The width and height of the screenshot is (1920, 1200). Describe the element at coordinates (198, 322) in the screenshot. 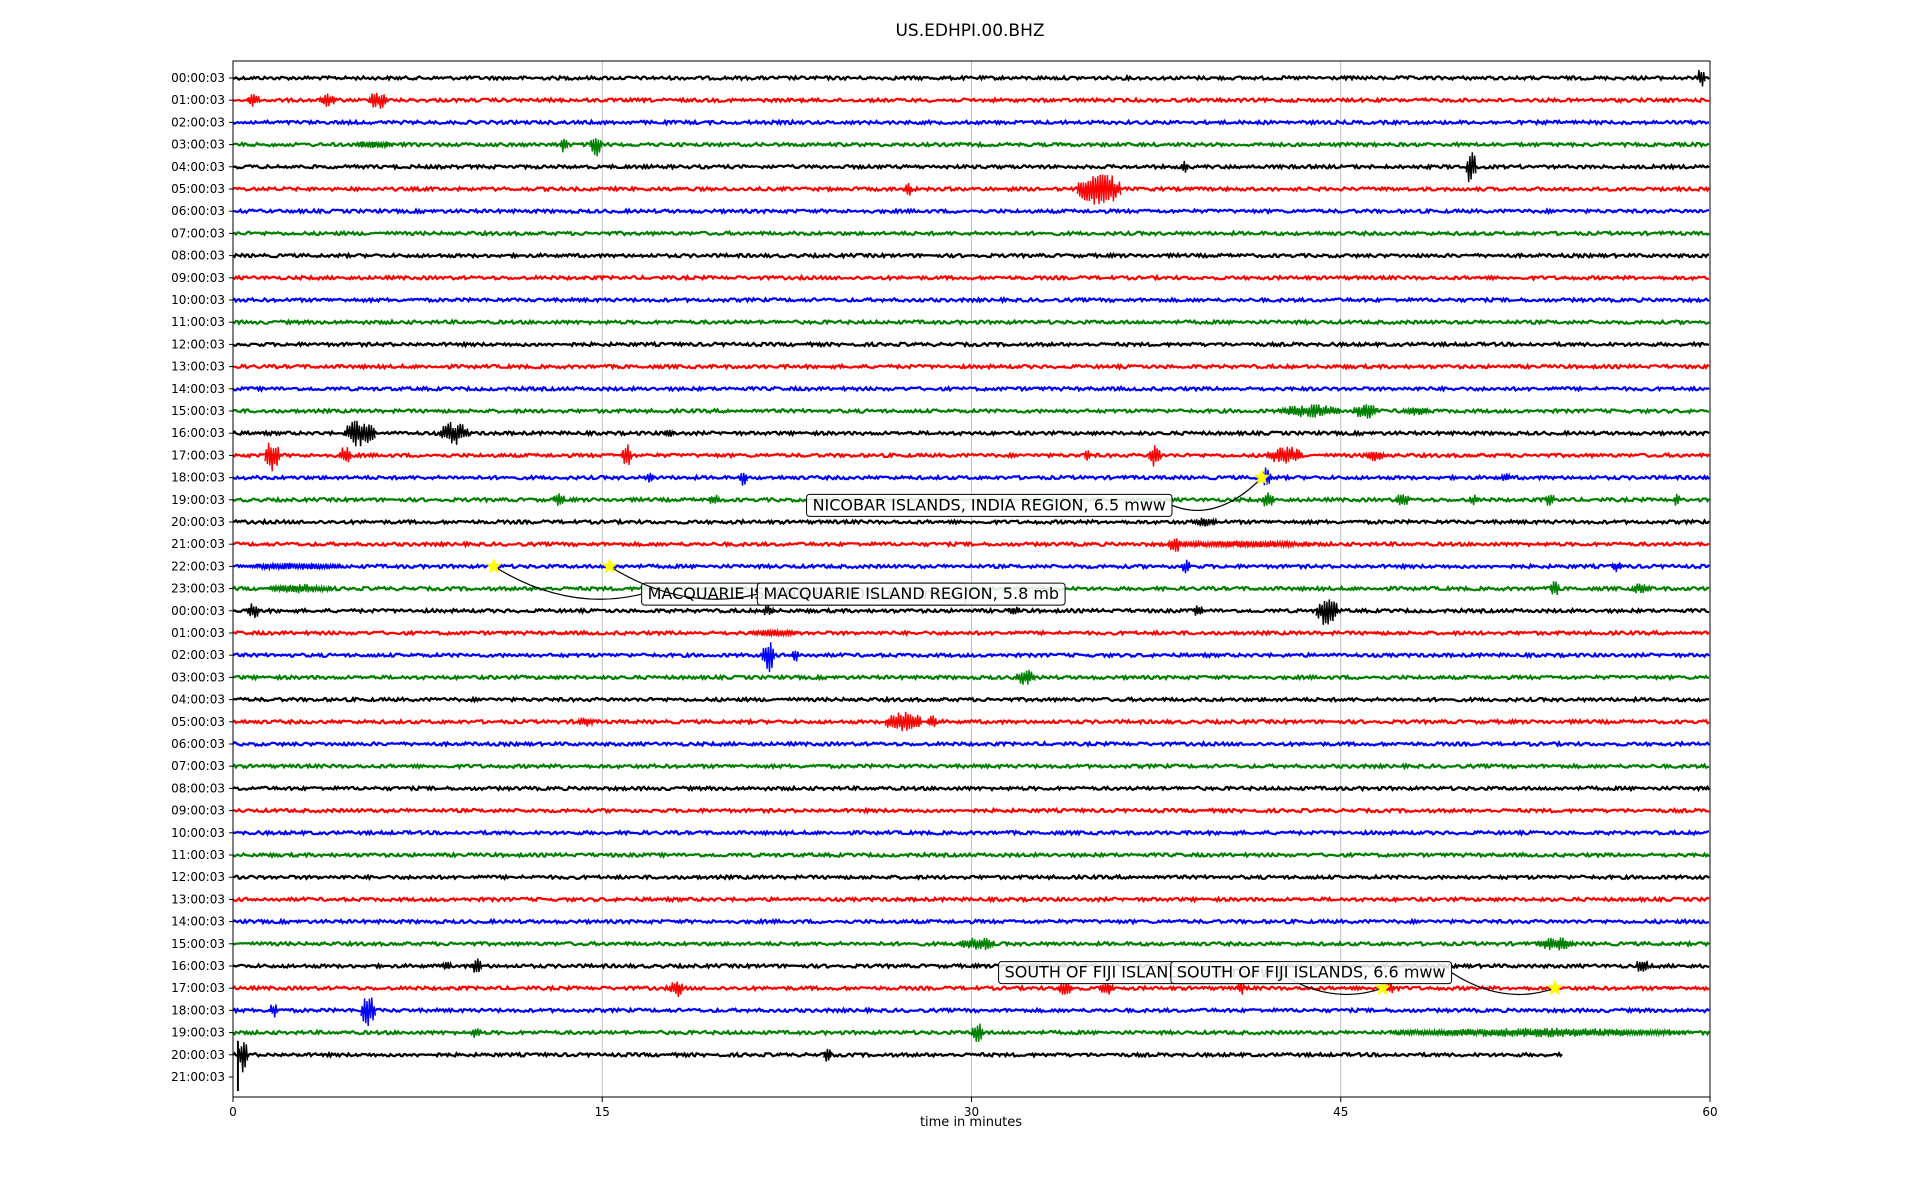

I see `y-tick-label: 11:00:03` at that location.